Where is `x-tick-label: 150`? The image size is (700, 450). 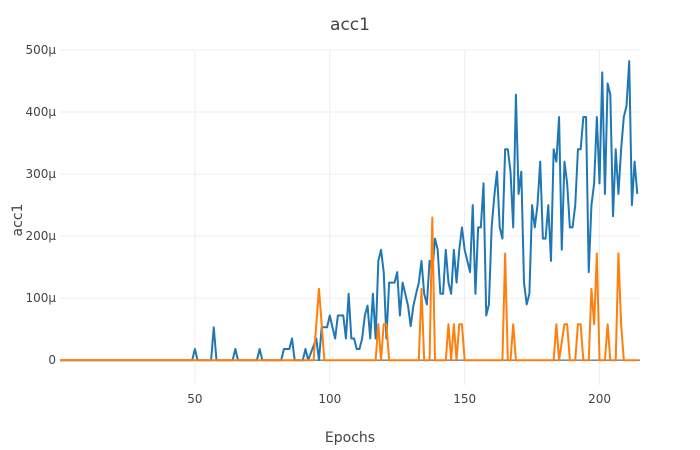
x-tick-label: 150 is located at coordinates (464, 399).